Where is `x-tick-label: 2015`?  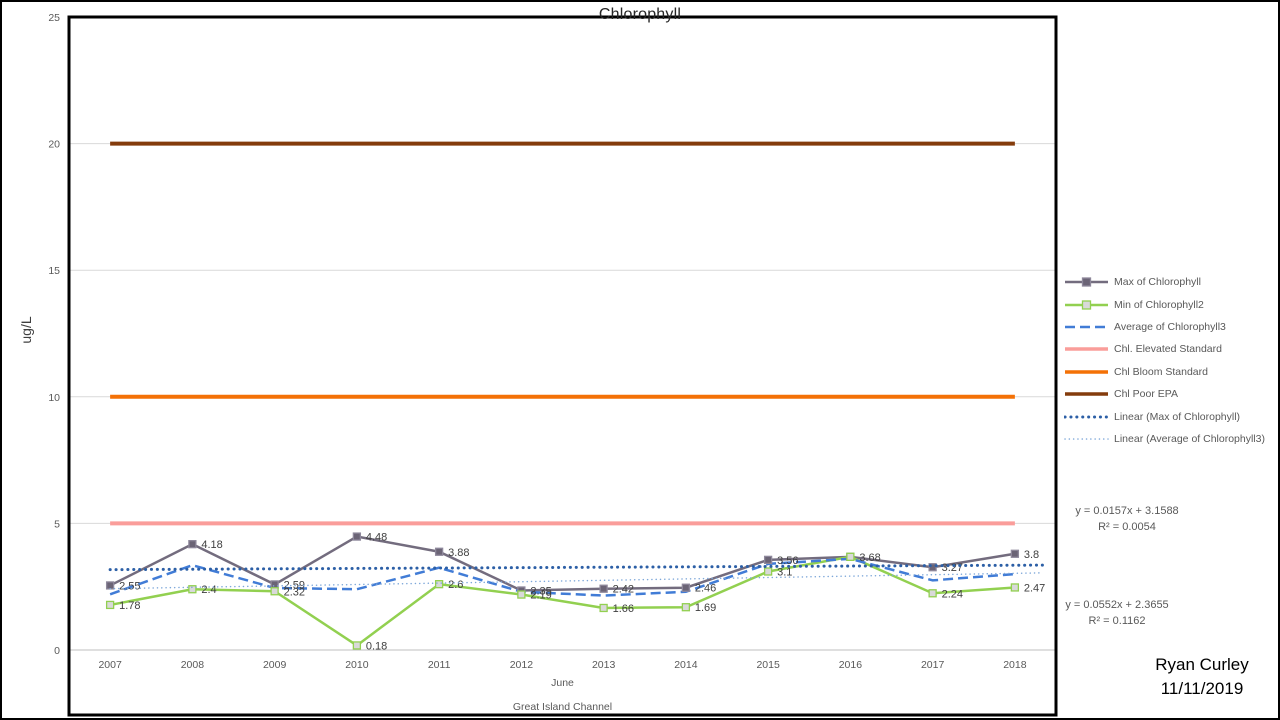 x-tick-label: 2015 is located at coordinates (768, 665).